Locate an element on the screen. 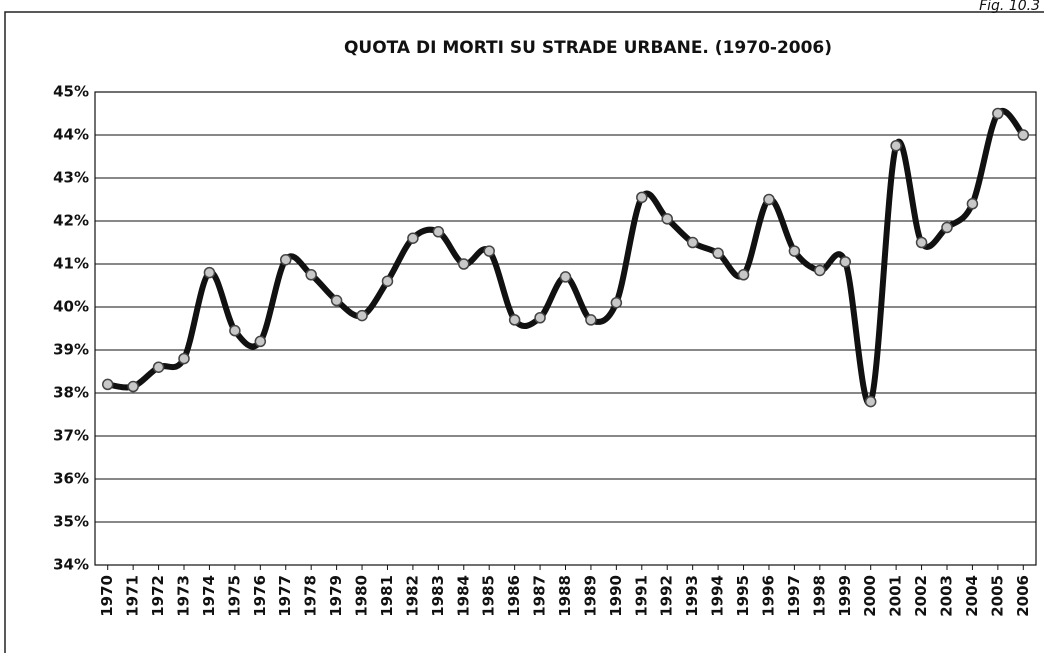  y-tick-label: 37% is located at coordinates (71, 436).